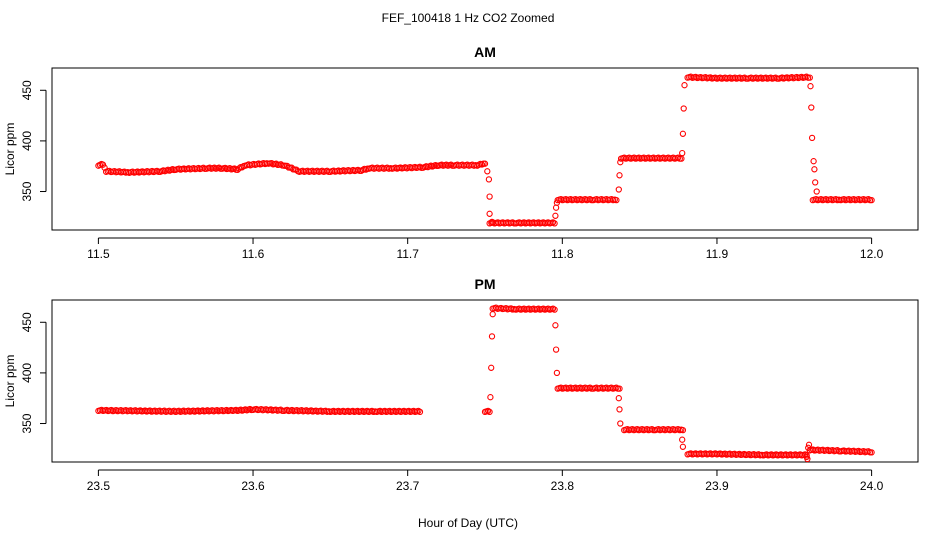  I want to click on pm-x-tick-label: 23.6, so click(253, 486).